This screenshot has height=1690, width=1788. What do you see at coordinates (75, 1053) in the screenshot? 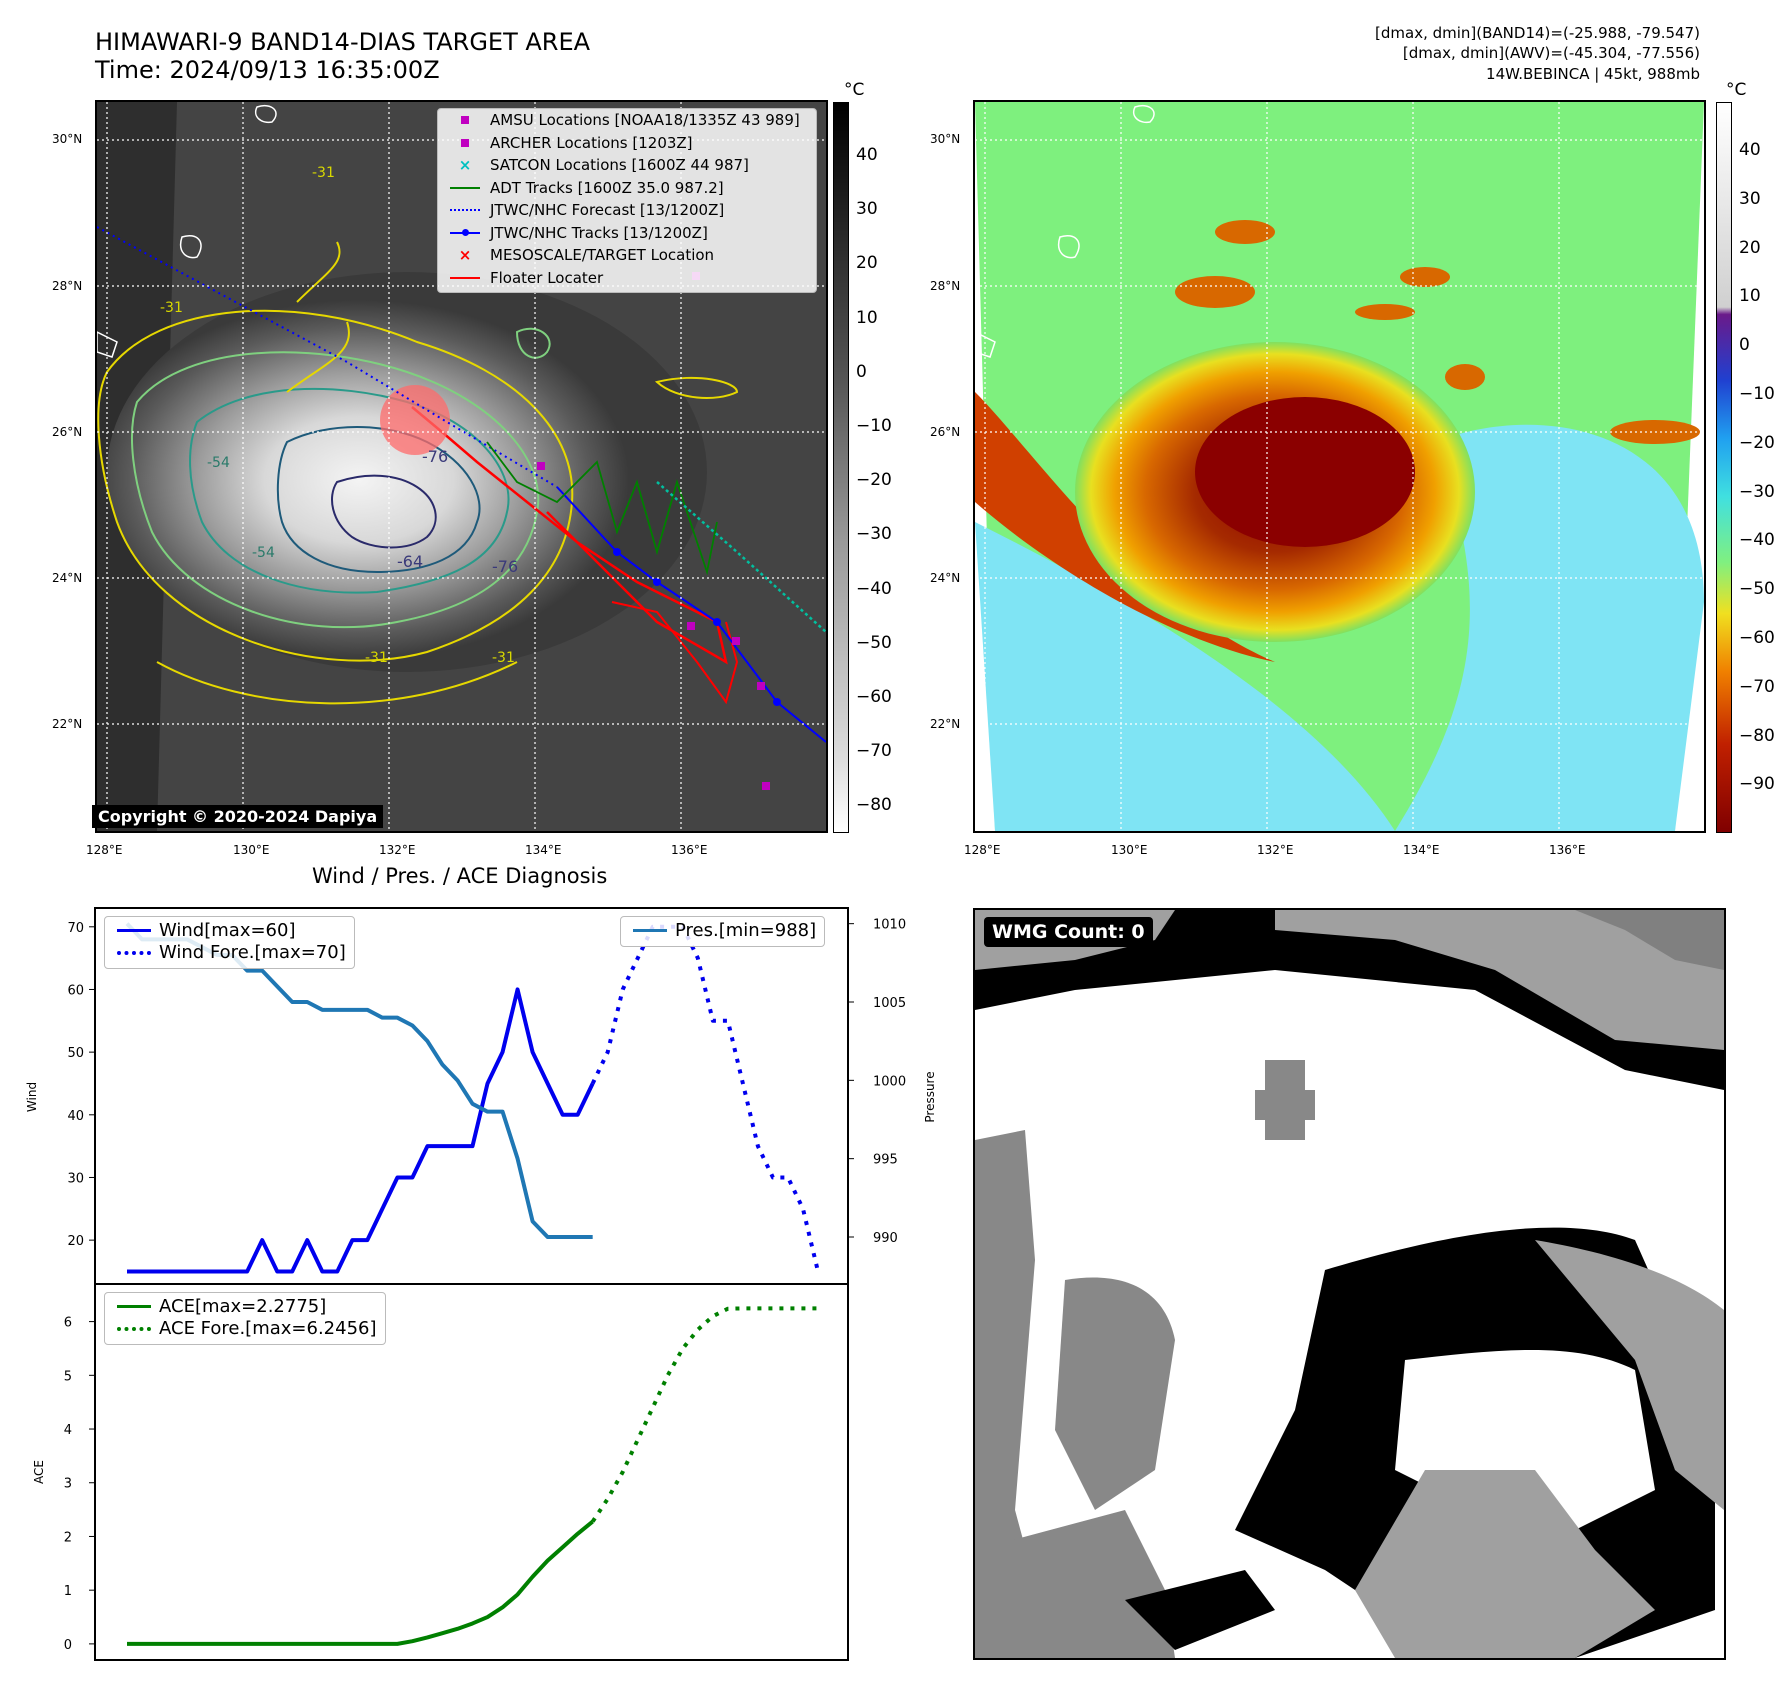
I see `wind-tick-label: 50` at bounding box center [75, 1053].